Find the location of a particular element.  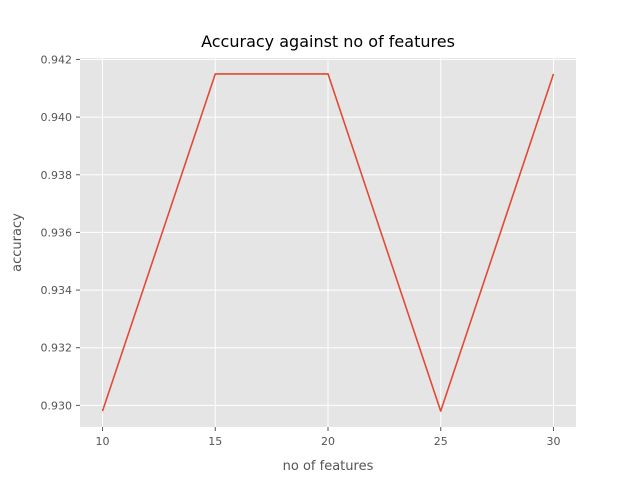

y-tick-label: 0.936 is located at coordinates (57, 232).